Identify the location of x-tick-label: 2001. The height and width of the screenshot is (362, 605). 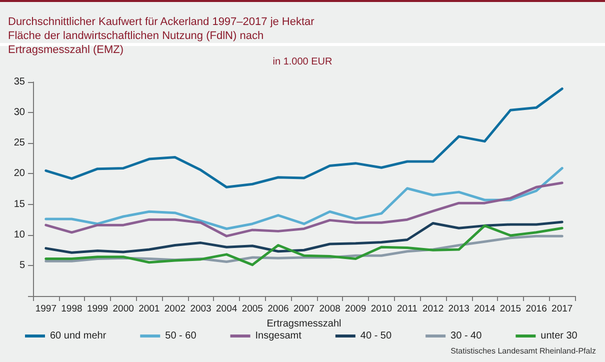
(149, 309).